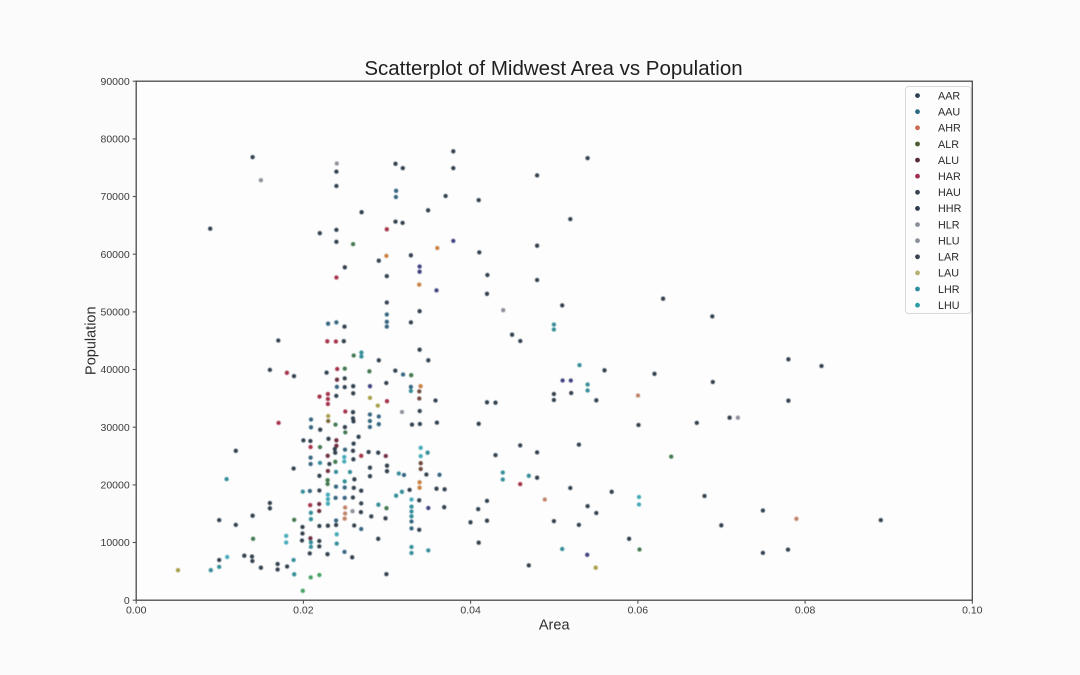  What do you see at coordinates (949, 242) in the screenshot?
I see `svg-text: HLU` at bounding box center [949, 242].